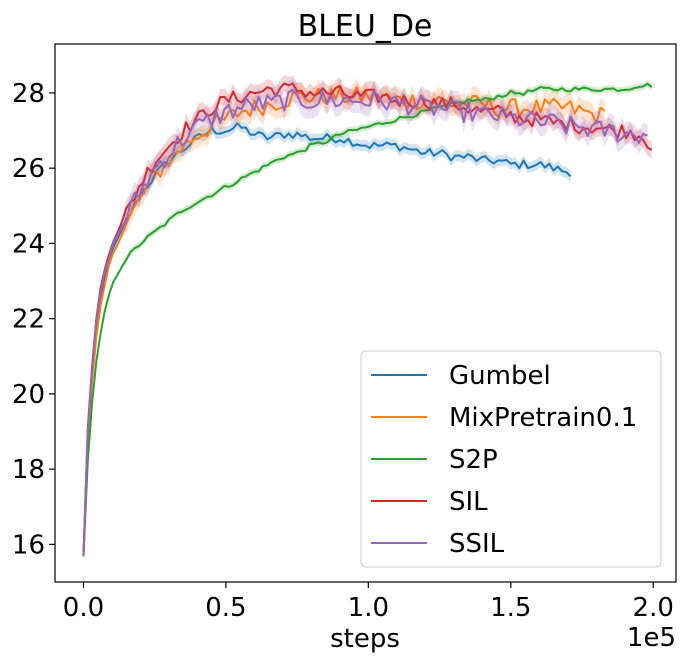 This screenshot has height=663, width=685. I want to click on legend-box, so click(511, 459).